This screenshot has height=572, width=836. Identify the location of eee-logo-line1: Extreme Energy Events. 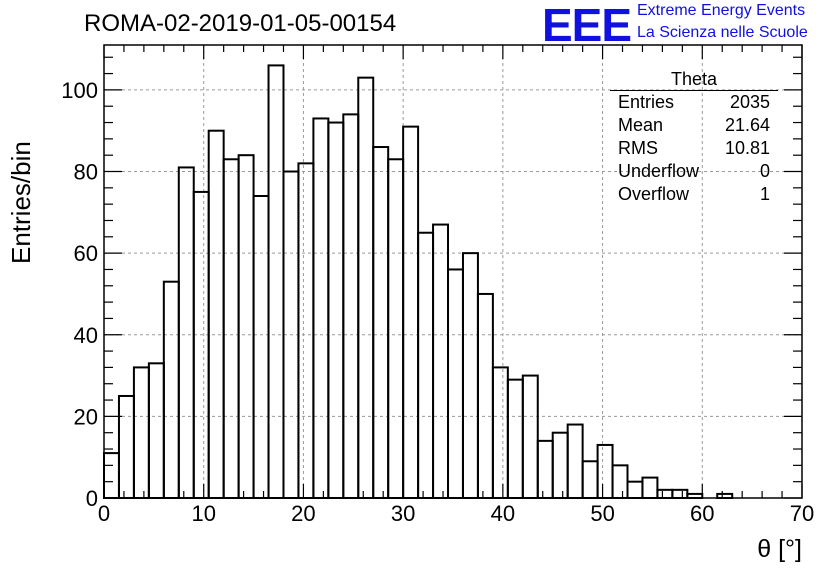
(721, 10).